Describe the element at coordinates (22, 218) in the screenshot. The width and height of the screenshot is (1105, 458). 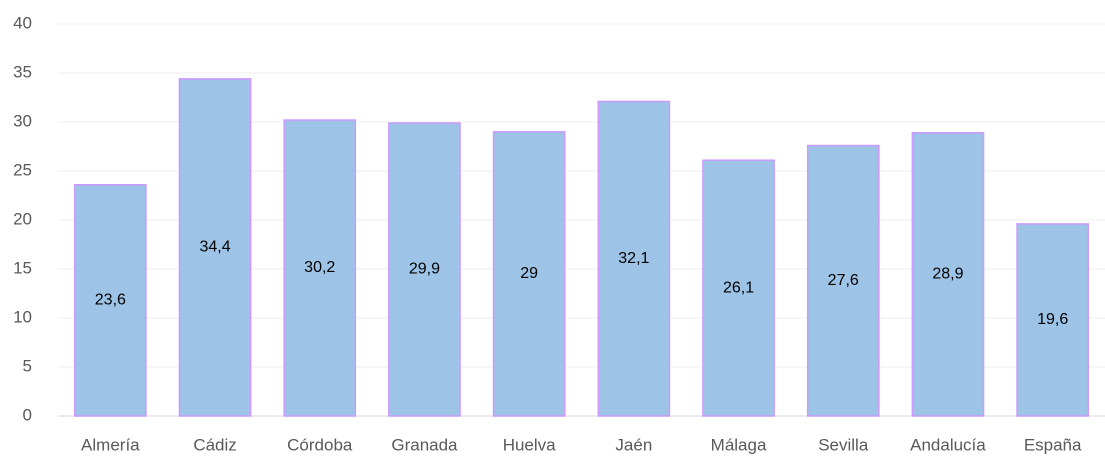
I see `y-tick-label: 20` at that location.